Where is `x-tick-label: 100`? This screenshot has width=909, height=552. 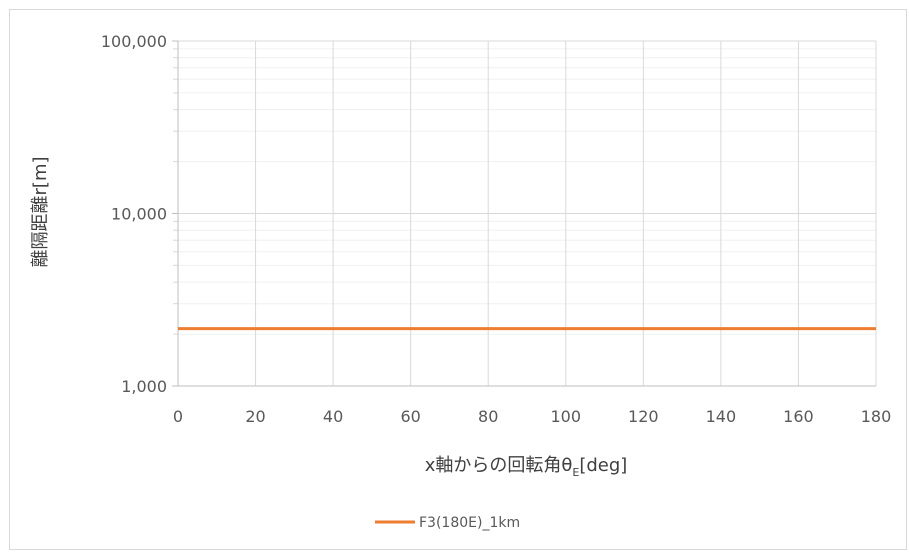 x-tick-label: 100 is located at coordinates (566, 416).